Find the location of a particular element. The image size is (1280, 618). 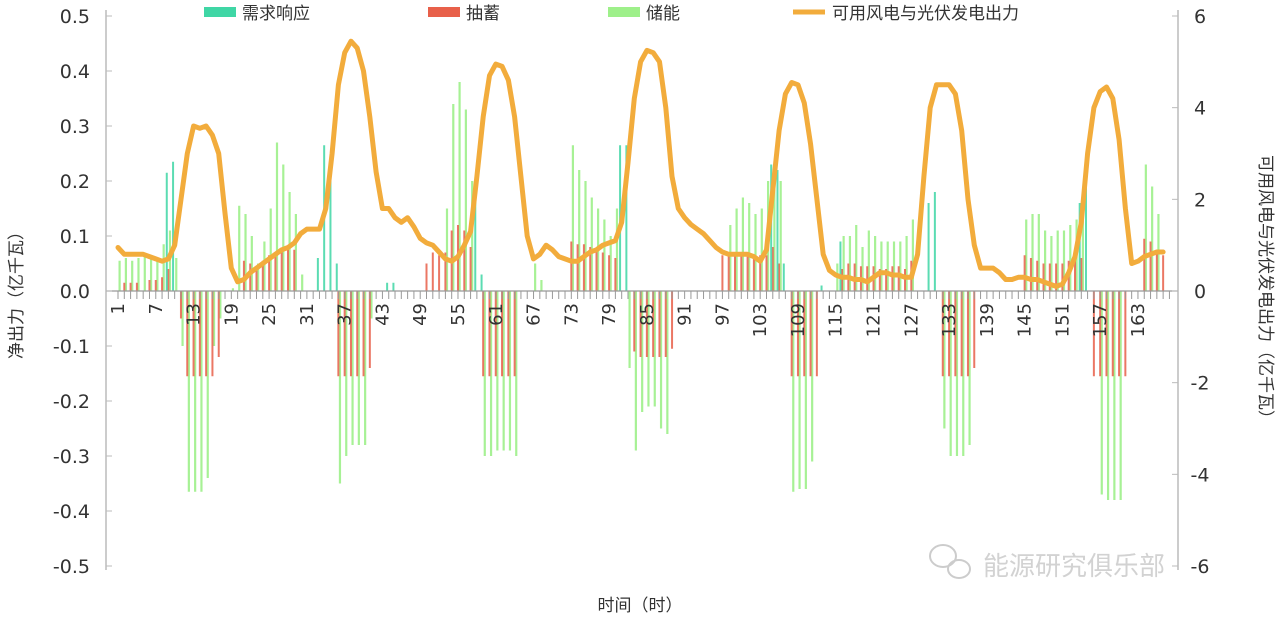

x-tick-label: 121 is located at coordinates (874, 320).